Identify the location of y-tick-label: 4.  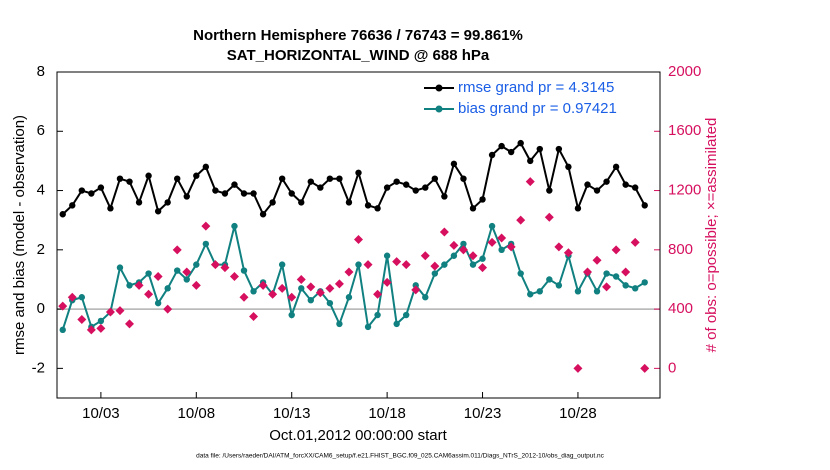
(41, 190).